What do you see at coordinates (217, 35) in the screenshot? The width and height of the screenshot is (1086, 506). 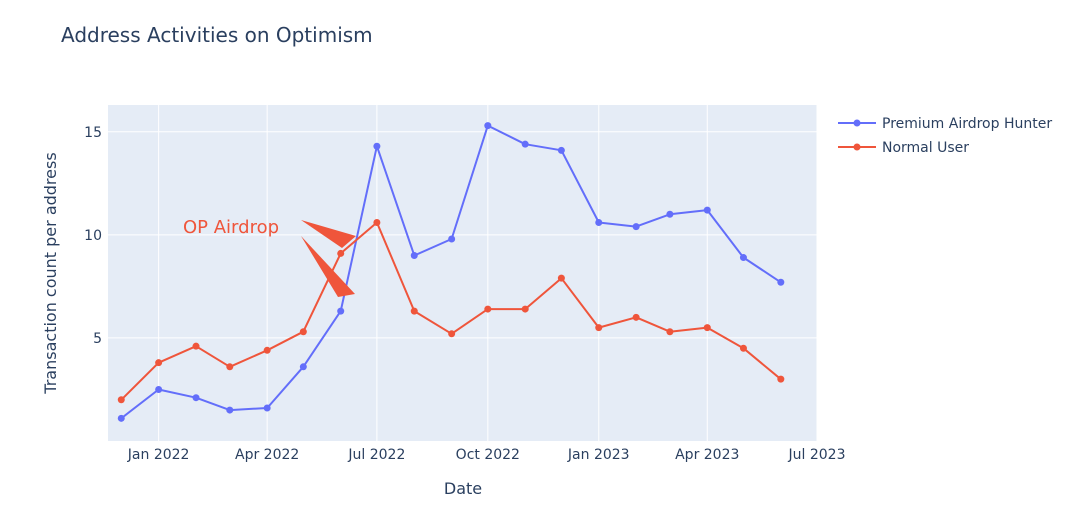 I see `chart-title: Address Activities on Optimism` at bounding box center [217, 35].